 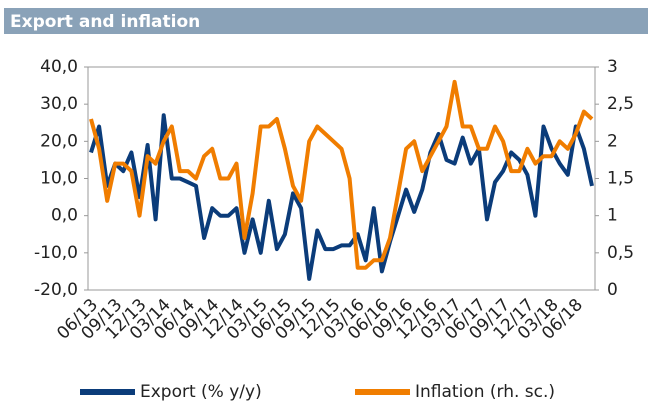 What do you see at coordinates (59, 141) in the screenshot?
I see `y-tick-label: 20,0` at bounding box center [59, 141].